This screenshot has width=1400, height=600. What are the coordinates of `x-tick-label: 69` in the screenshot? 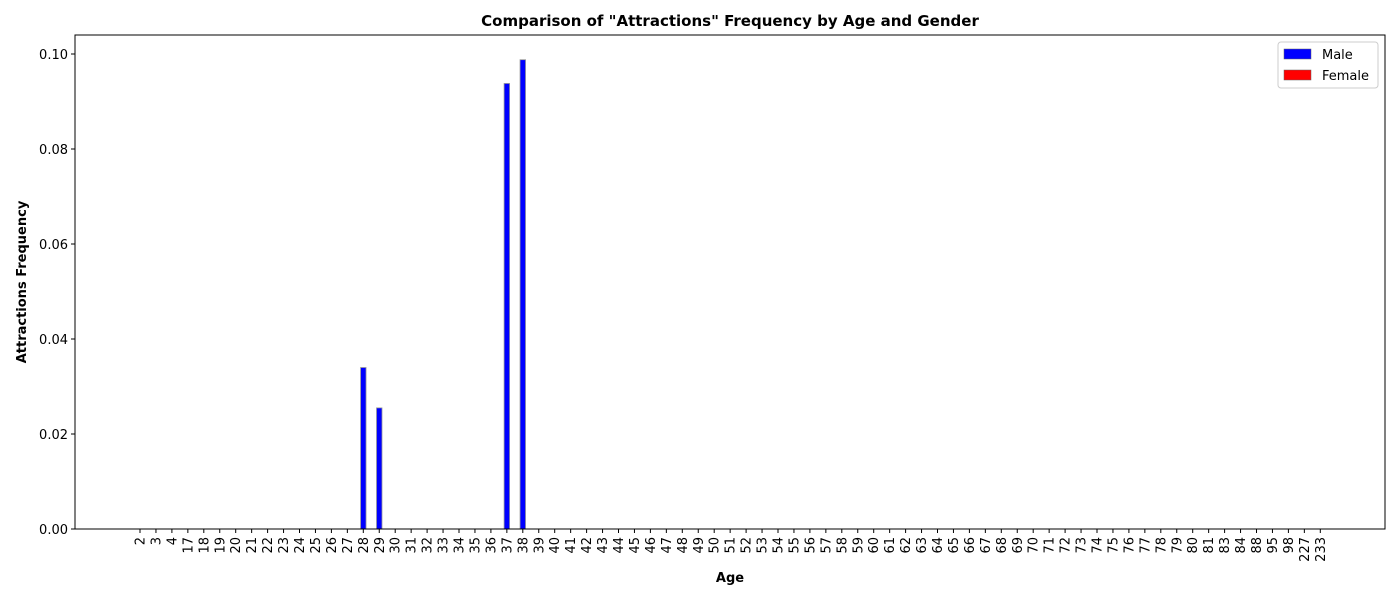 It's located at (1018, 545).